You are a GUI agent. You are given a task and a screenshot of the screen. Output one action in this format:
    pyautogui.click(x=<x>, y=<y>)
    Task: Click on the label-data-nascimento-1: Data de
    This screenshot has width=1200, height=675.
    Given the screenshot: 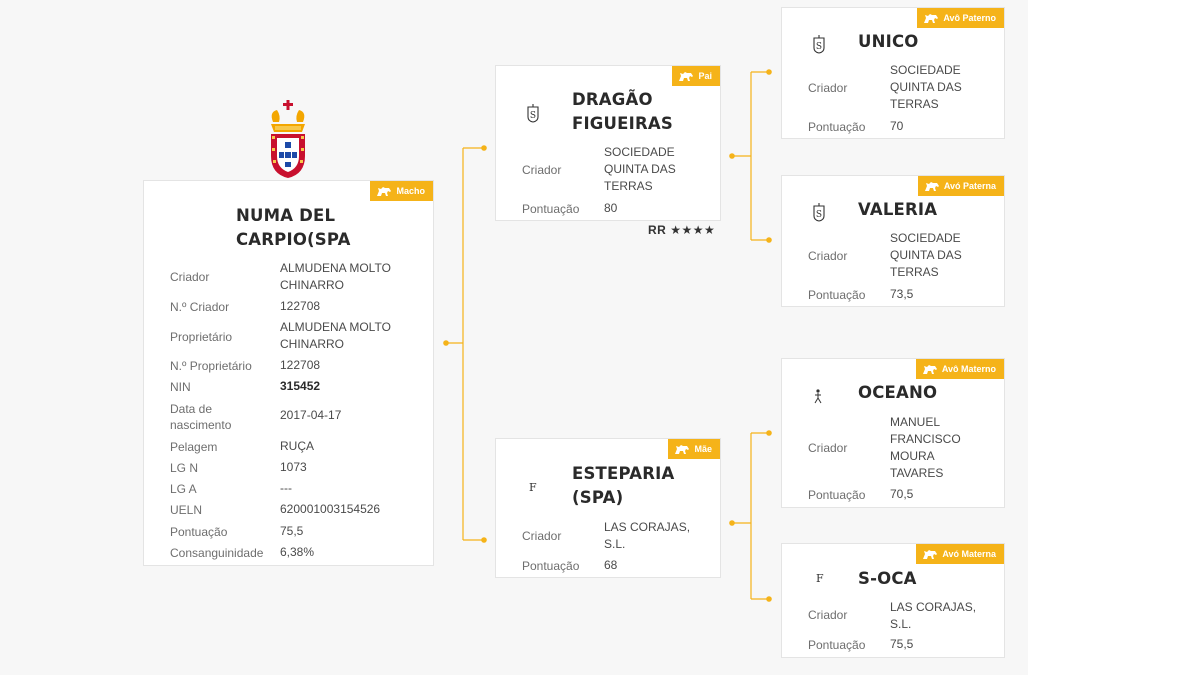 What is the action you would take?
    pyautogui.click(x=191, y=409)
    